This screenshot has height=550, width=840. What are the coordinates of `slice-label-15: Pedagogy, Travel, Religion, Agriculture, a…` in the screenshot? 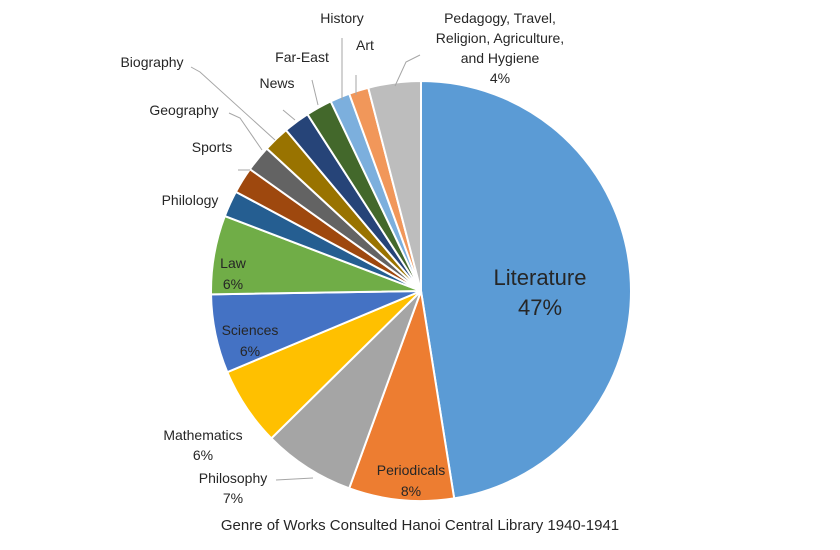 It's located at (500, 48).